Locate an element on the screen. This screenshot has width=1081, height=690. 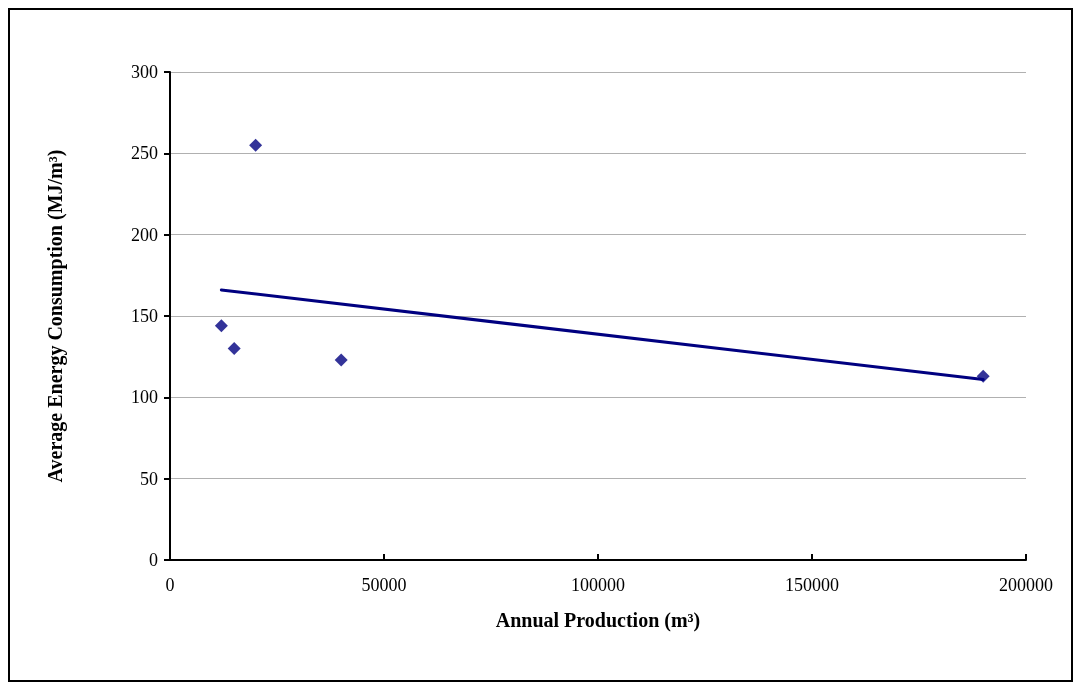
y-tick-label: 150 is located at coordinates (144, 316).